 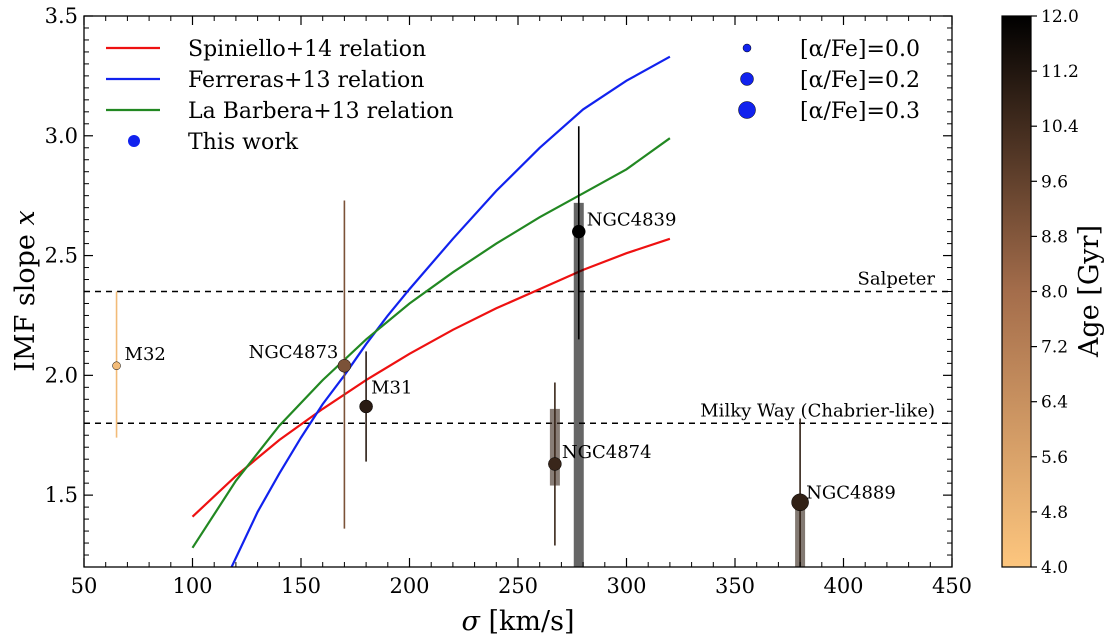 I want to click on size-legend-label: [α/Fe]=0.3, so click(x=860, y=111).